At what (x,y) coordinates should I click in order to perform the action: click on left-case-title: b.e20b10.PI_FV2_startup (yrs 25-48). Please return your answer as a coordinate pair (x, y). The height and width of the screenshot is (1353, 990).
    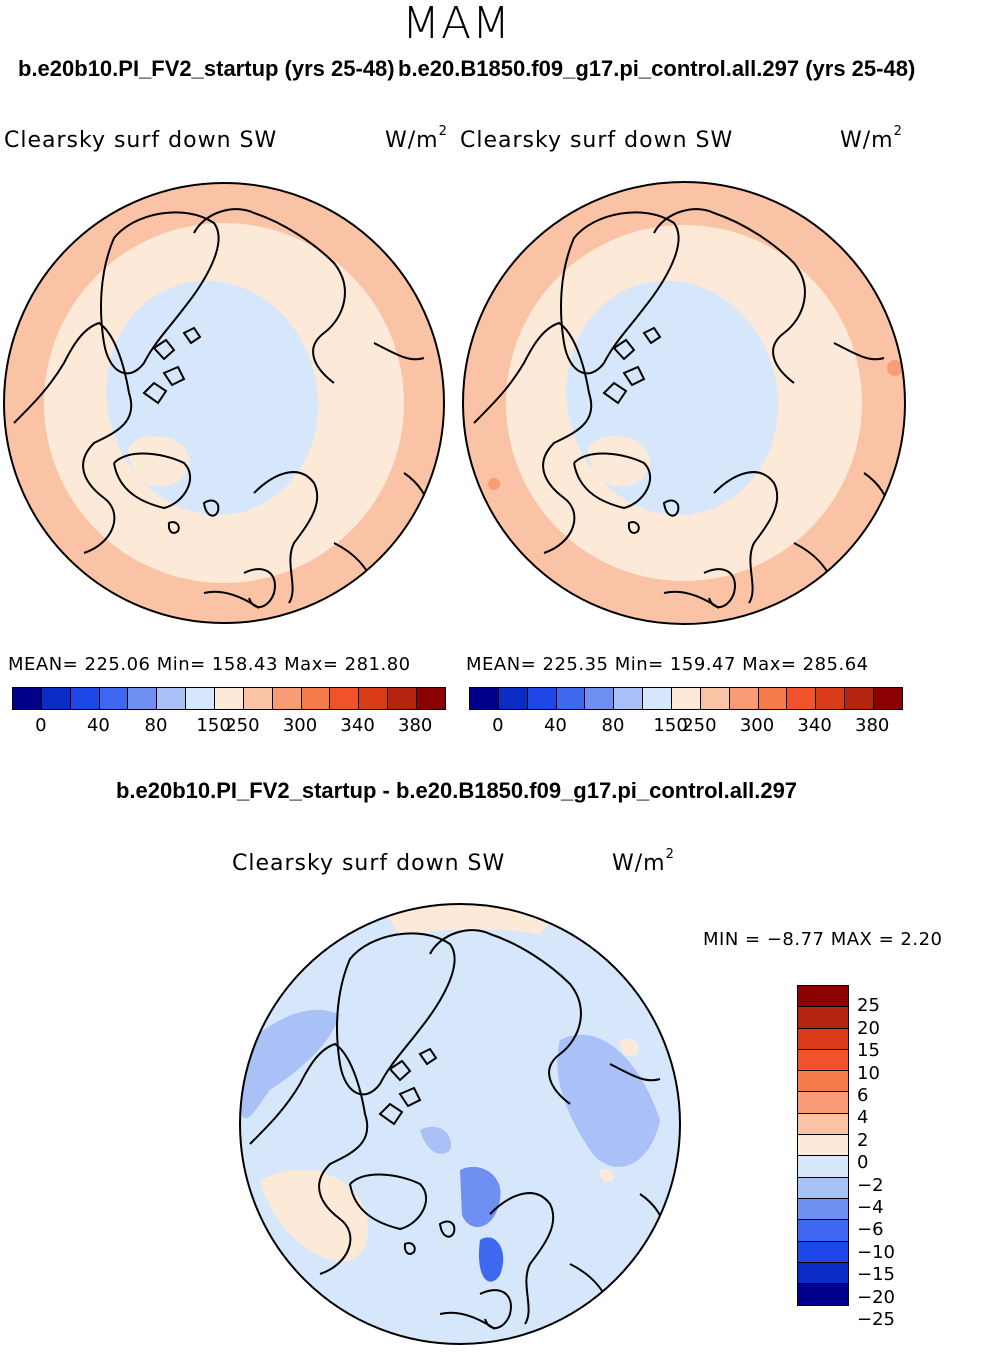
    Looking at the image, I should click on (206, 68).